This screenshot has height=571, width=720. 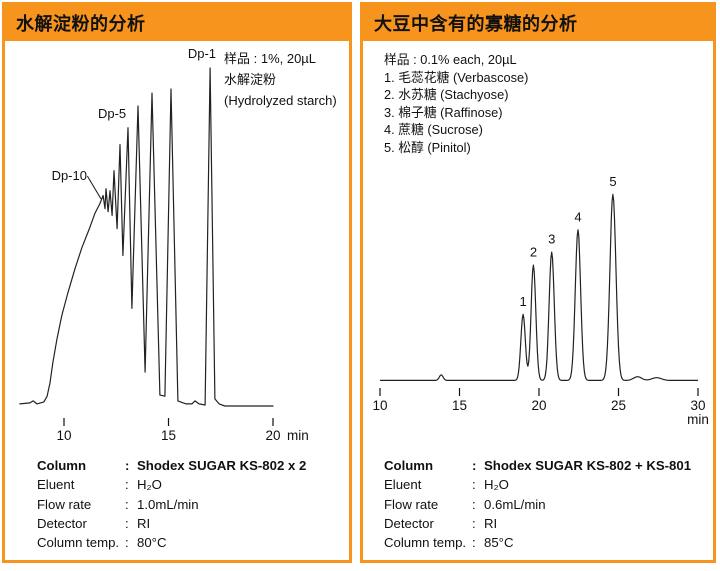 I want to click on sample-line: 1. 毛蕊花糖 (Verbascose), so click(x=456, y=77).